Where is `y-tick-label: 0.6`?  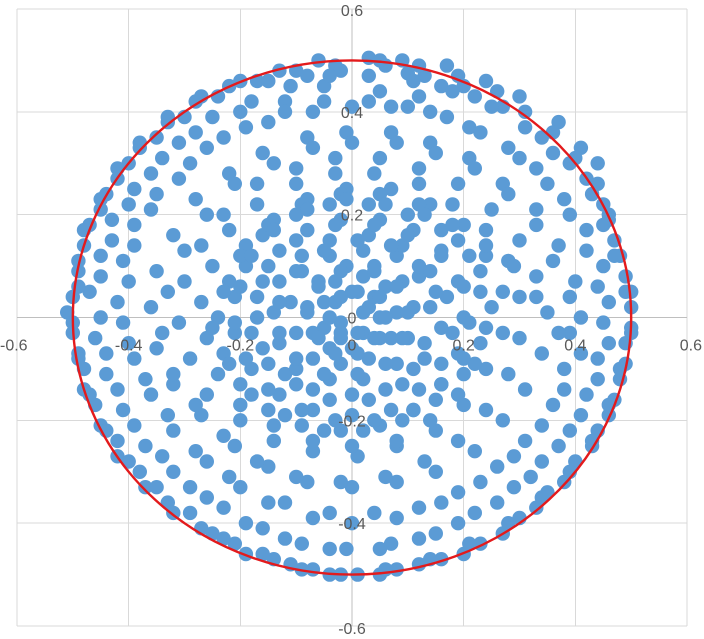 y-tick-label: 0.6 is located at coordinates (352, 11).